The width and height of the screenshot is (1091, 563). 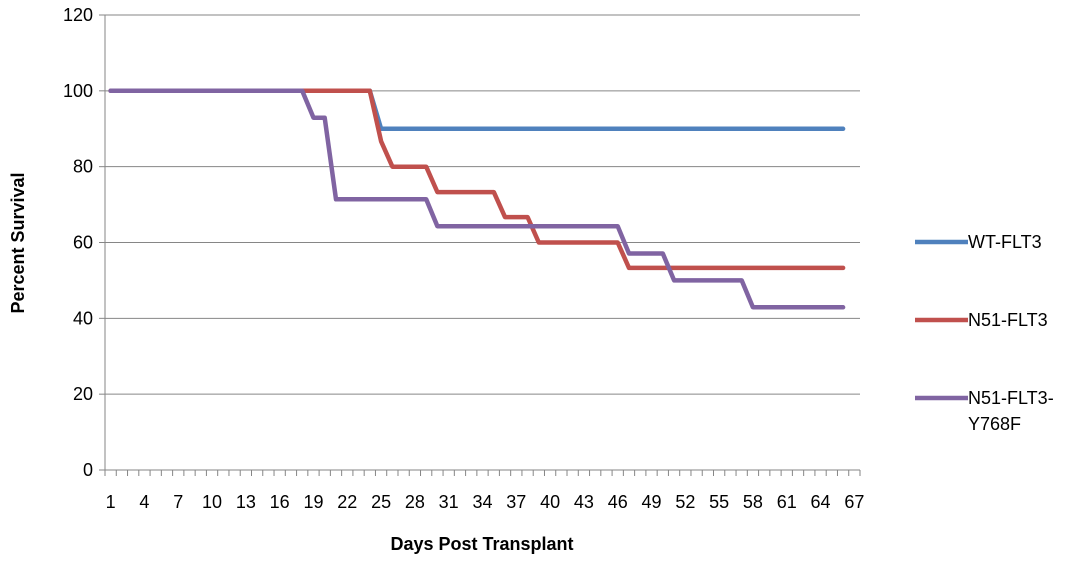 I want to click on x-tick-label-61: 61, so click(x=787, y=502).